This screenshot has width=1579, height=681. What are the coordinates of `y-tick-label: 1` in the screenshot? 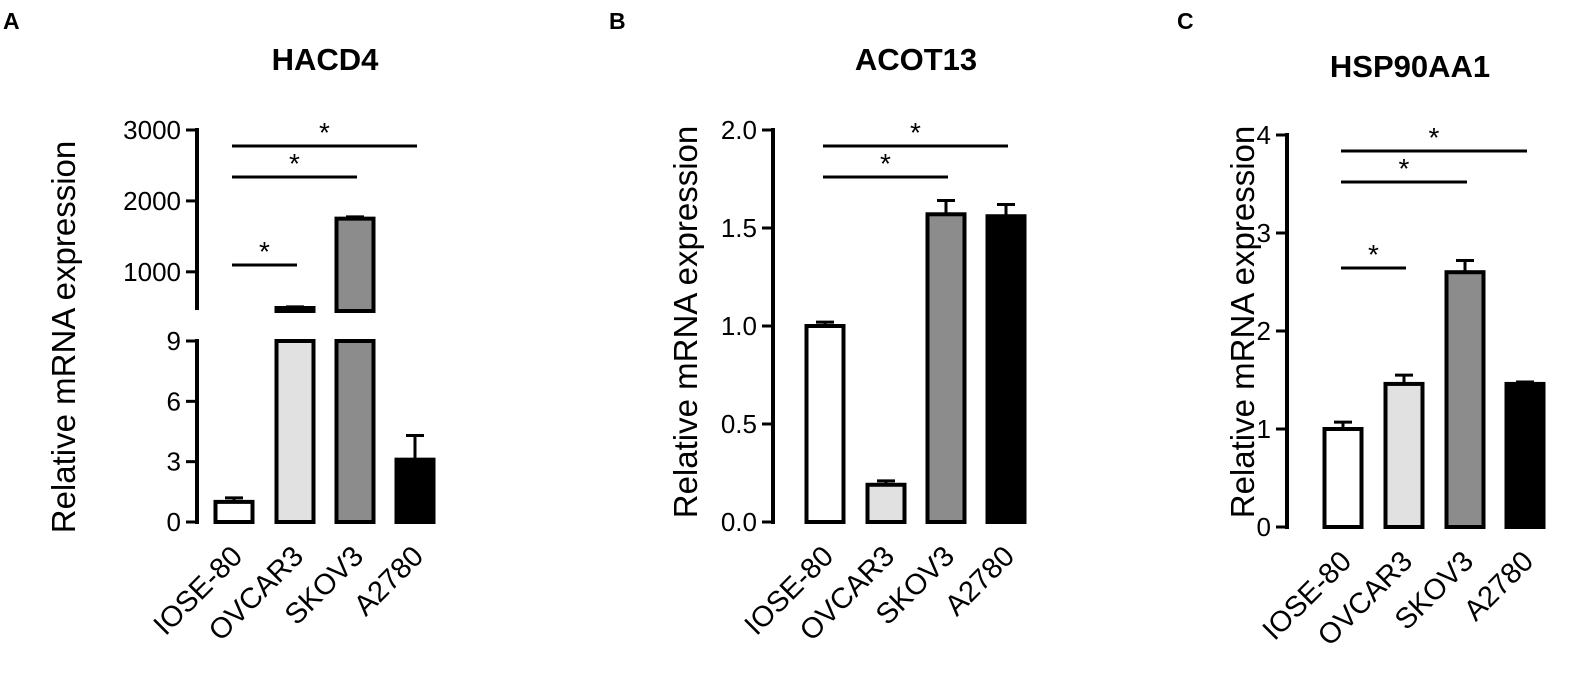 It's located at (1264, 429).